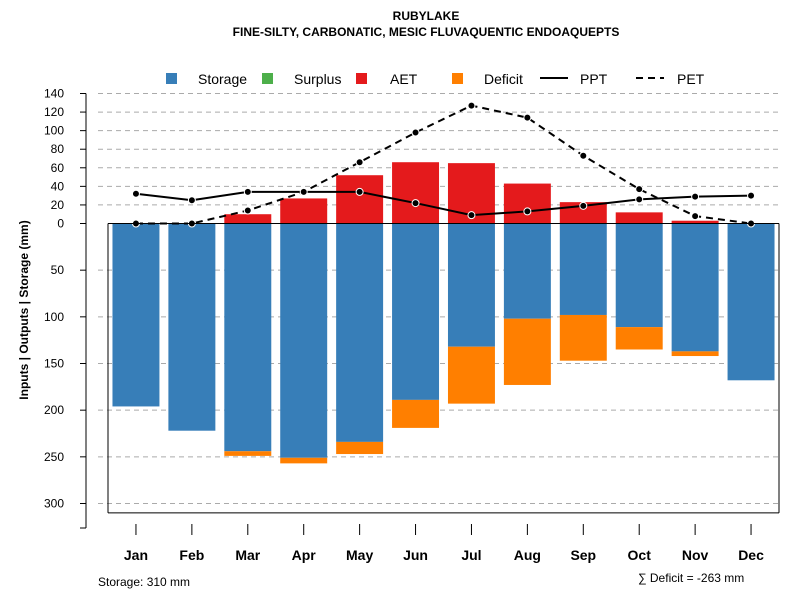 The height and width of the screenshot is (600, 800). Describe the element at coordinates (54, 112) in the screenshot. I see `y-tick-label-upper: 120` at that location.